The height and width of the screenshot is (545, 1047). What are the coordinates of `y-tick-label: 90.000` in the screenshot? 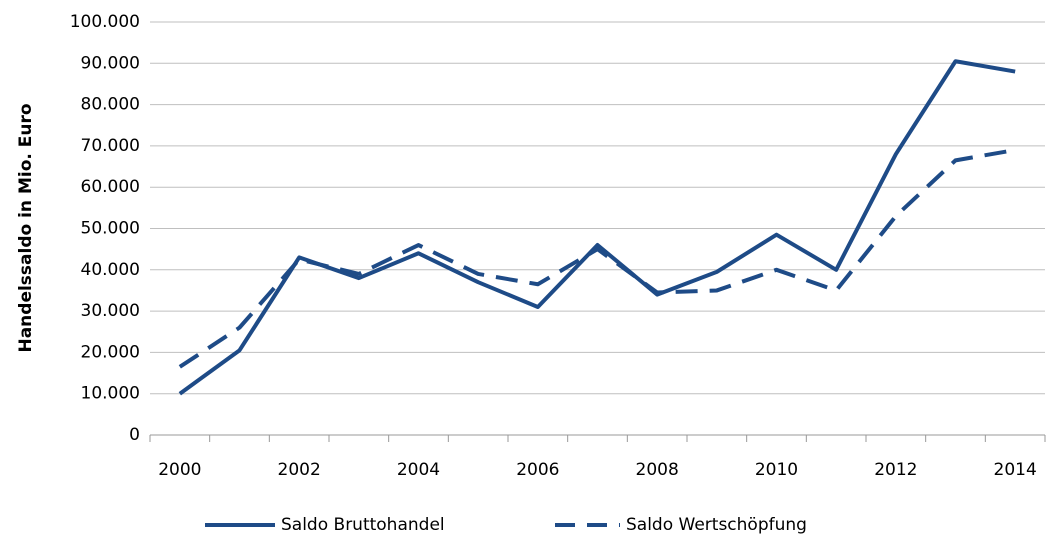 It's located at (110, 63).